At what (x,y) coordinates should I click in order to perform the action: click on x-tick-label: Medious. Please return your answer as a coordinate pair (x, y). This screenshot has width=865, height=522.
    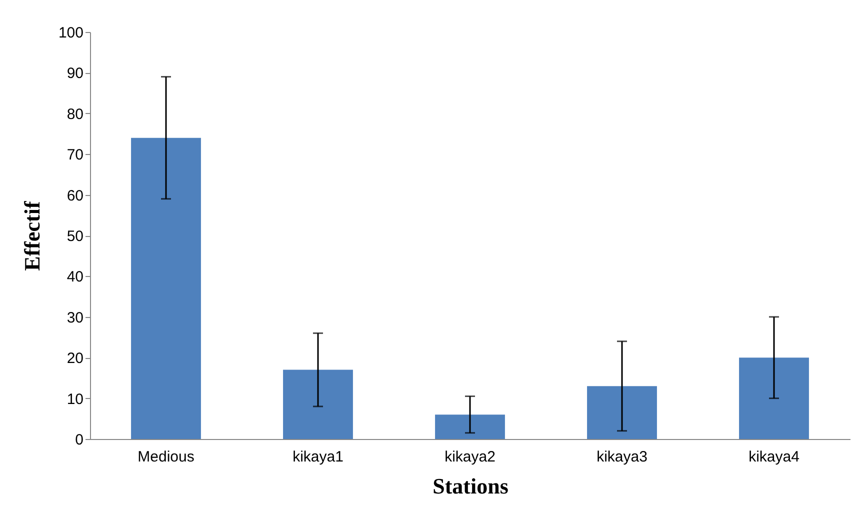
    Looking at the image, I should click on (166, 457).